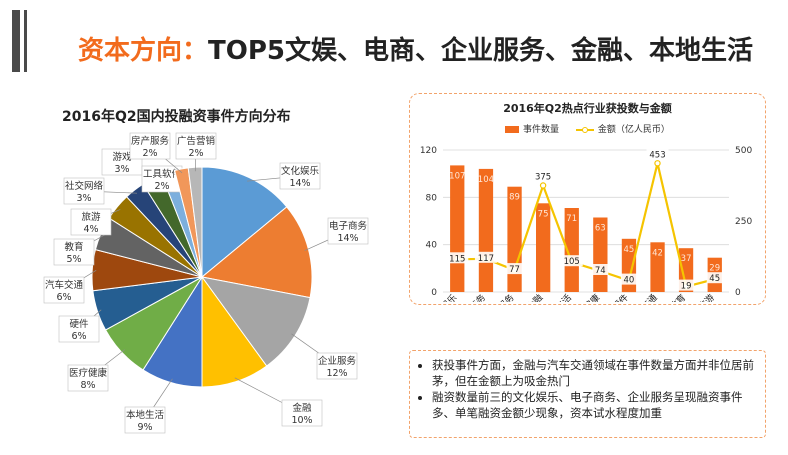 The image size is (788, 455). I want to click on pie-label-name: 文化娱乐, so click(300, 171).